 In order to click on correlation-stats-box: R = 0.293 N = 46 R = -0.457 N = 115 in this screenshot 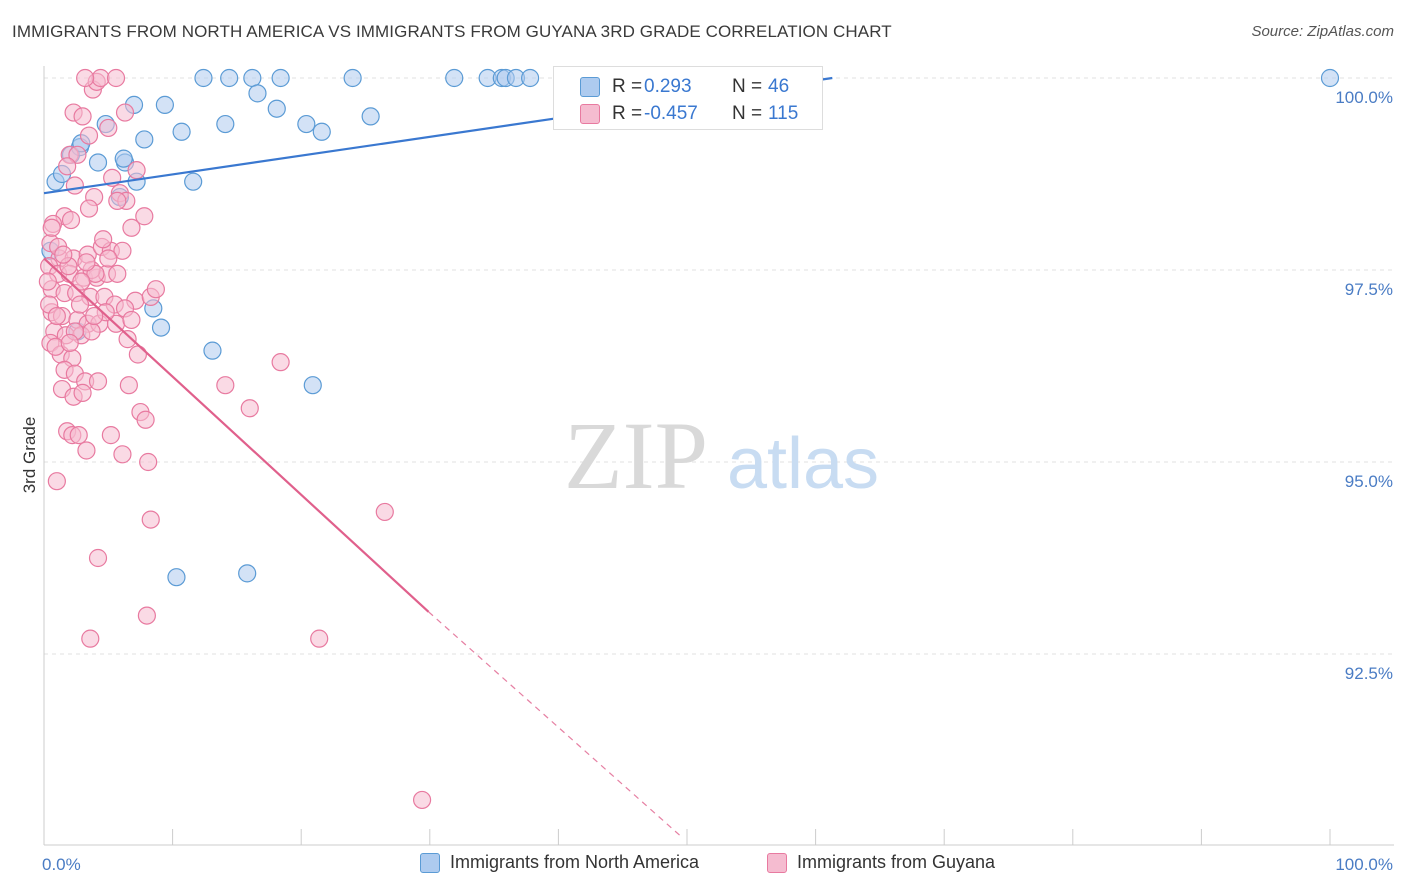, I will do `click(688, 98)`.